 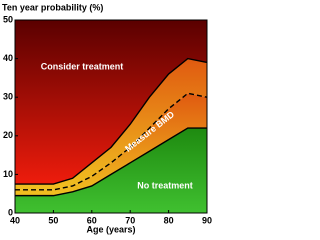 I want to click on y-tick-label: 40, so click(x=8, y=58).